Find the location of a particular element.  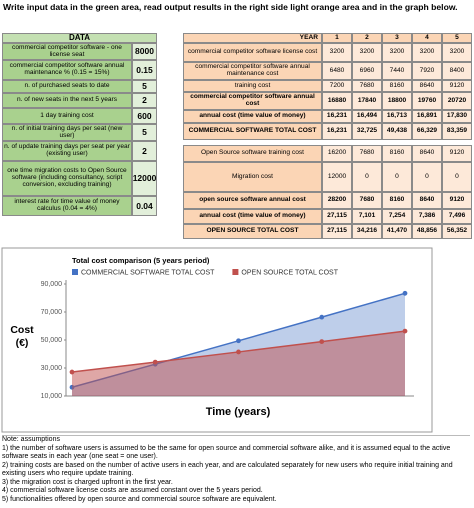

value-cell: 66,329 is located at coordinates (427, 131).